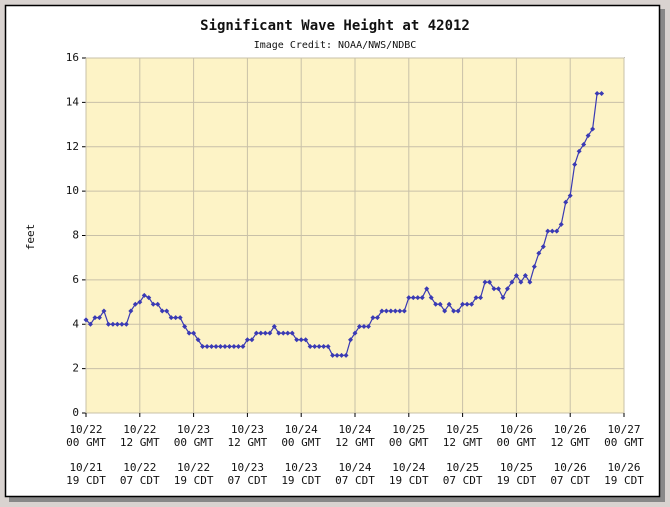 The height and width of the screenshot is (507, 670). What do you see at coordinates (73, 101) in the screenshot?
I see `y-tick-label: 14` at bounding box center [73, 101].